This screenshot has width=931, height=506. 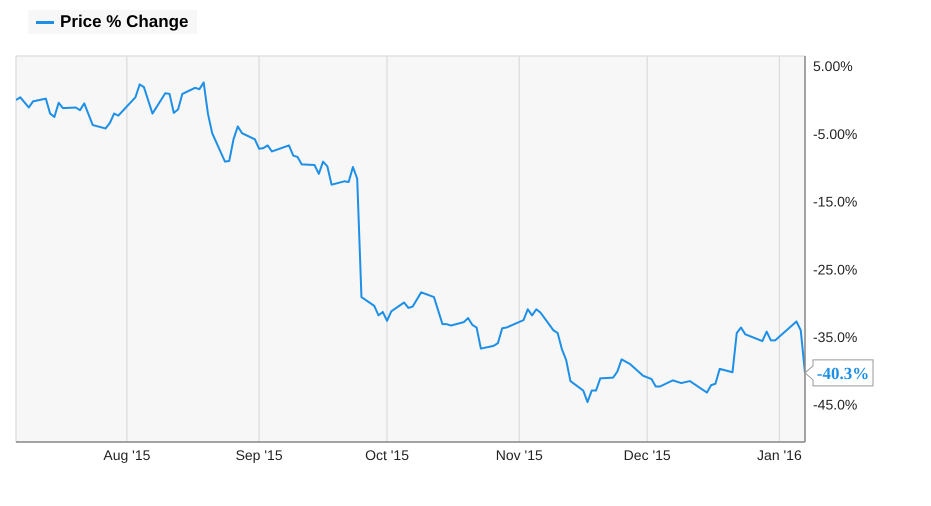 I want to click on x-tick-label: Sep '15, so click(x=259, y=454).